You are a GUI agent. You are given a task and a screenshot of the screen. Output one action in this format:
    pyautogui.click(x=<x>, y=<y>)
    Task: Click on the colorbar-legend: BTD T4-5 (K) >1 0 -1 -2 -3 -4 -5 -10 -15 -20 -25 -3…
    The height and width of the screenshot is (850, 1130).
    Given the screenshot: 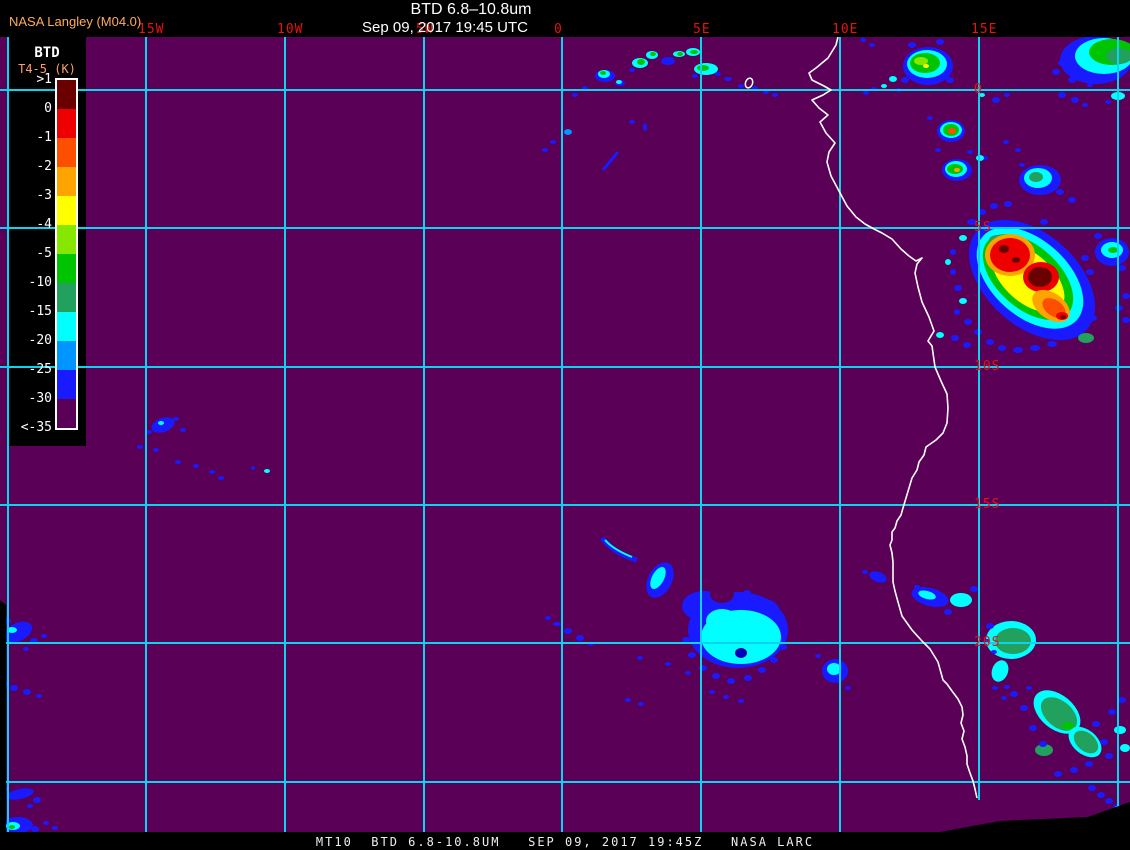 What is the action you would take?
    pyautogui.click(x=47, y=241)
    